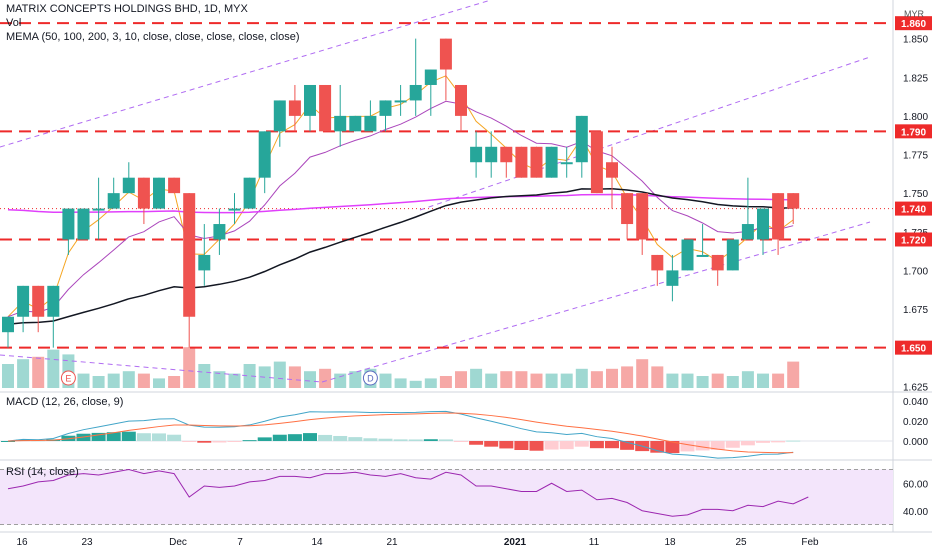 Image resolution: width=932 pixels, height=550 pixels. Describe the element at coordinates (915, 484) in the screenshot. I see `rsi-tick-label: 60.00` at that location.